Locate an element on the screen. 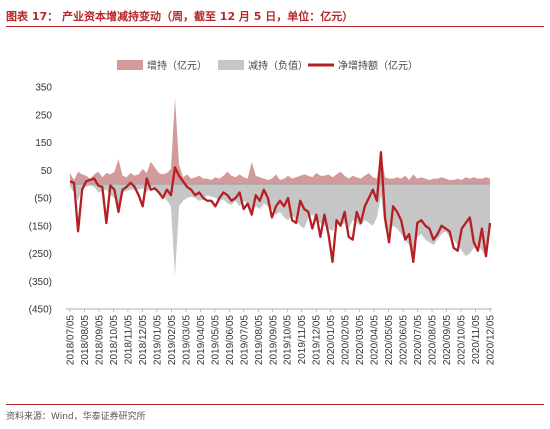 This screenshot has width=550, height=429. x-tick-label: 2019/07/05 is located at coordinates (244, 340).